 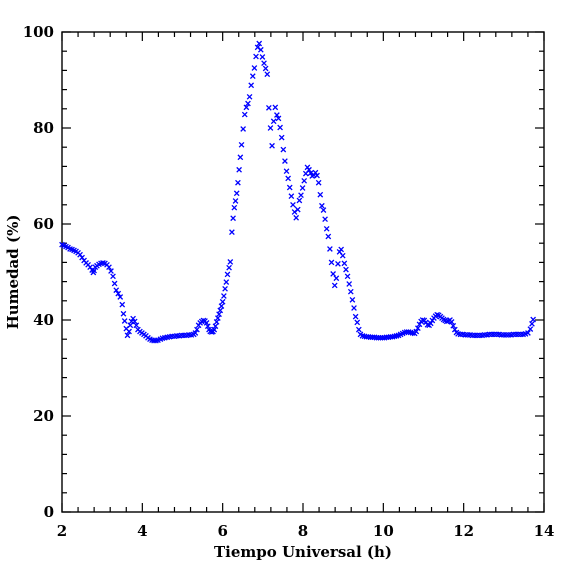 What do you see at coordinates (142, 531) in the screenshot?
I see `x-tick-label: 4` at bounding box center [142, 531].